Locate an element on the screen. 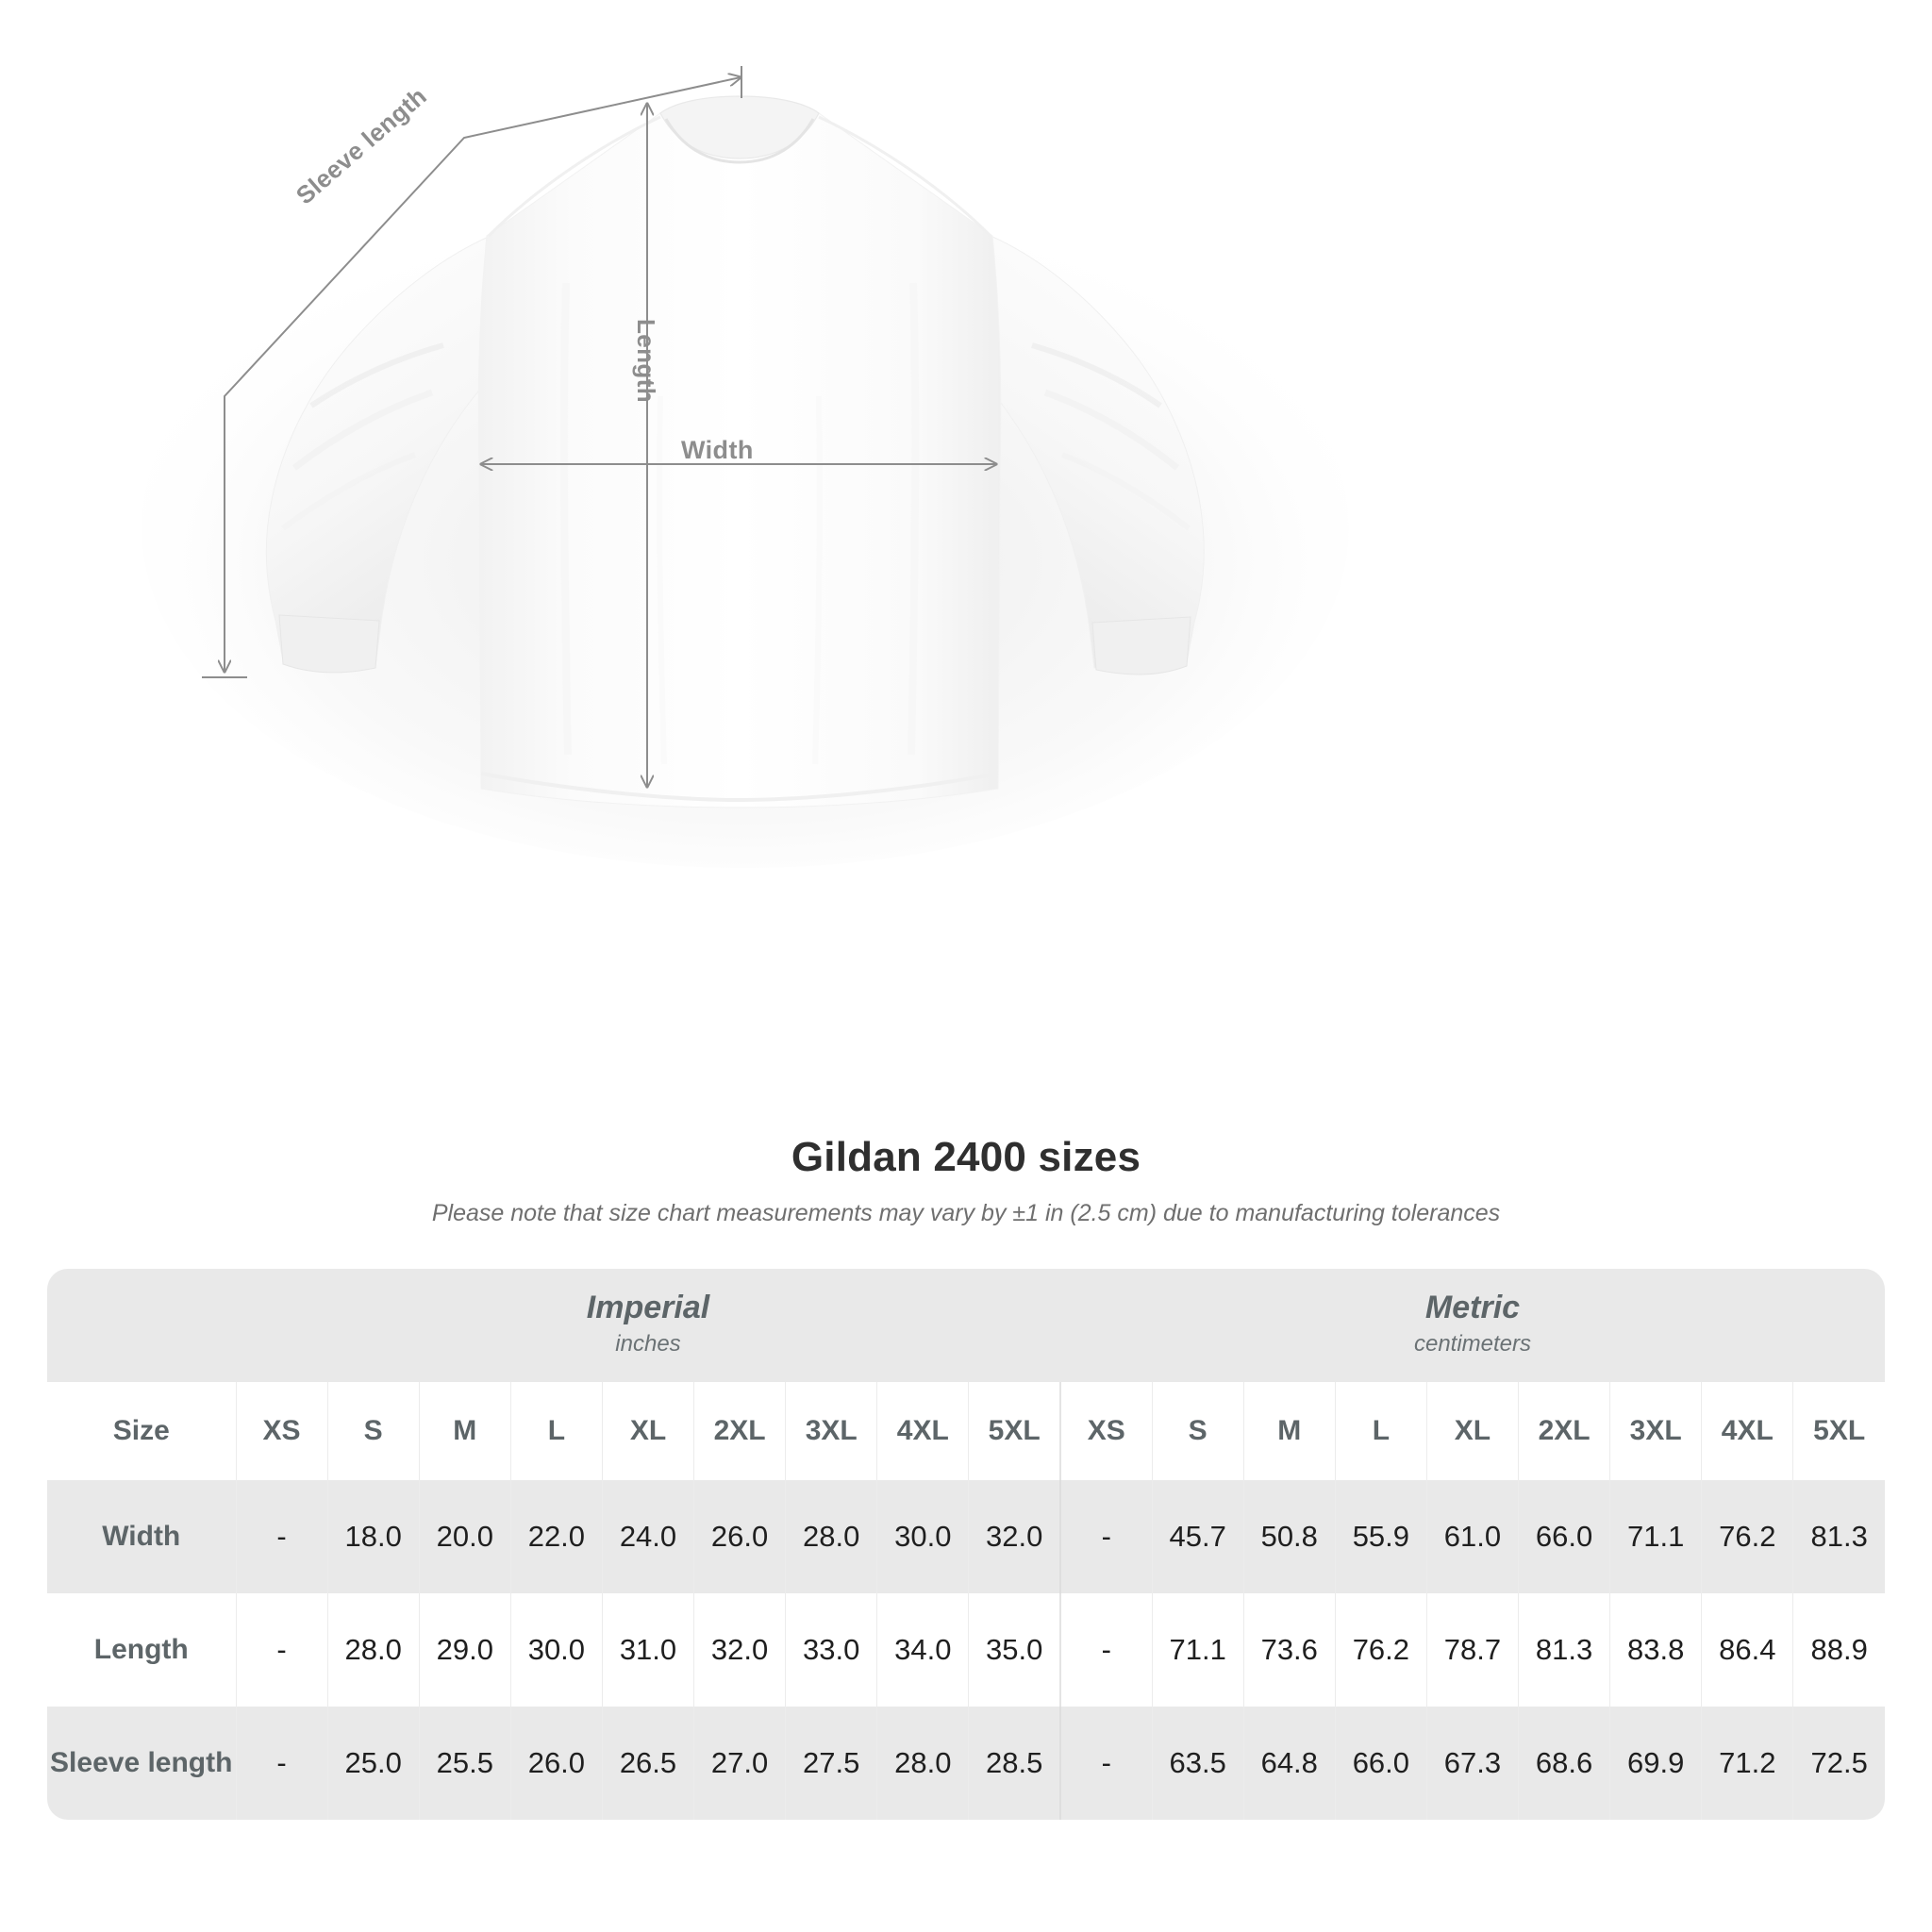  row-label-length: Length is located at coordinates (141, 1650).